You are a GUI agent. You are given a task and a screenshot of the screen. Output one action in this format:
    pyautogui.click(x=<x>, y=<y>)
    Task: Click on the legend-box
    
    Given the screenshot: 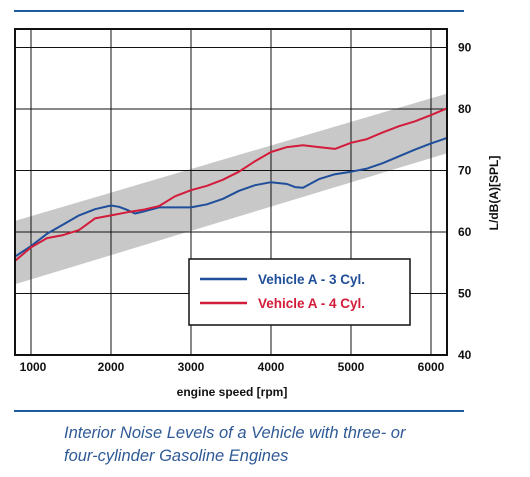 What is the action you would take?
    pyautogui.click(x=299, y=292)
    